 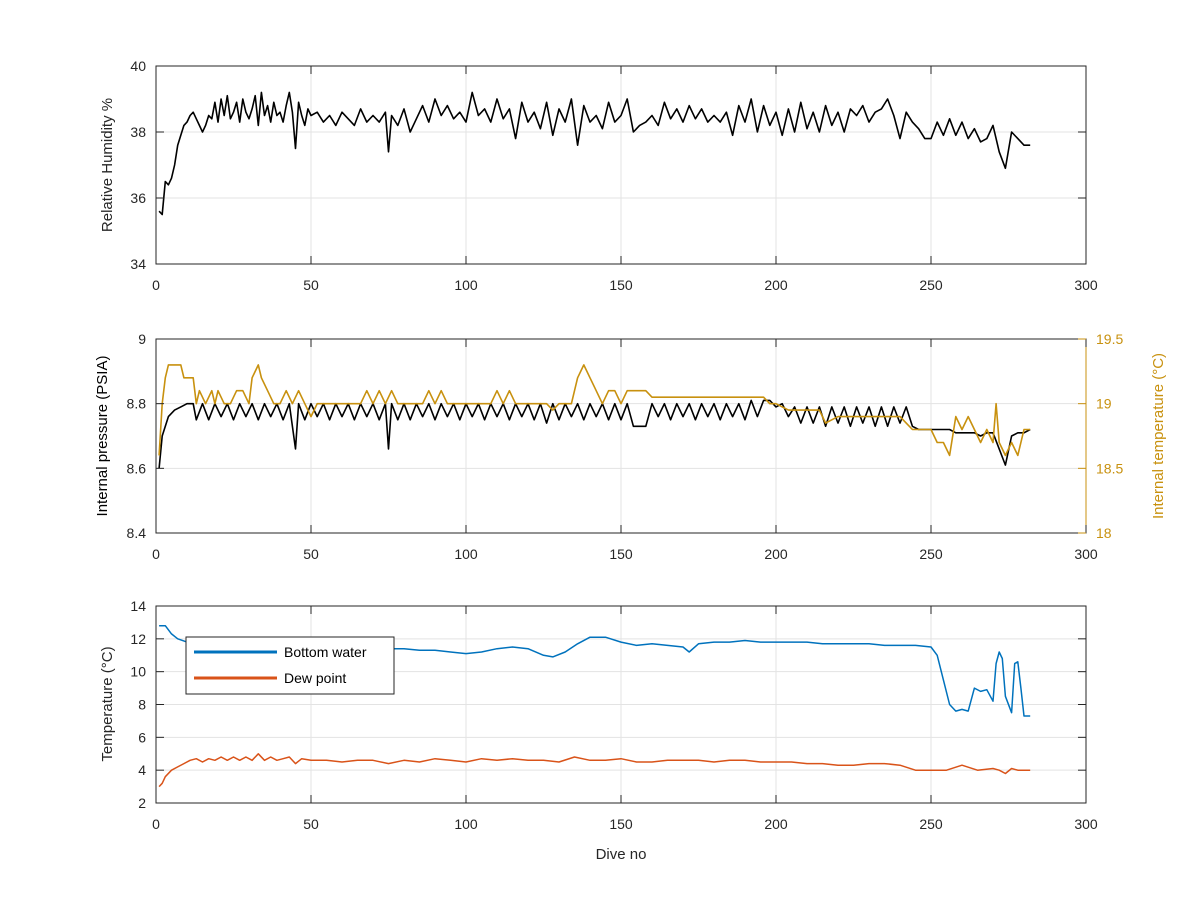 I want to click on legend-box, so click(x=290, y=665).